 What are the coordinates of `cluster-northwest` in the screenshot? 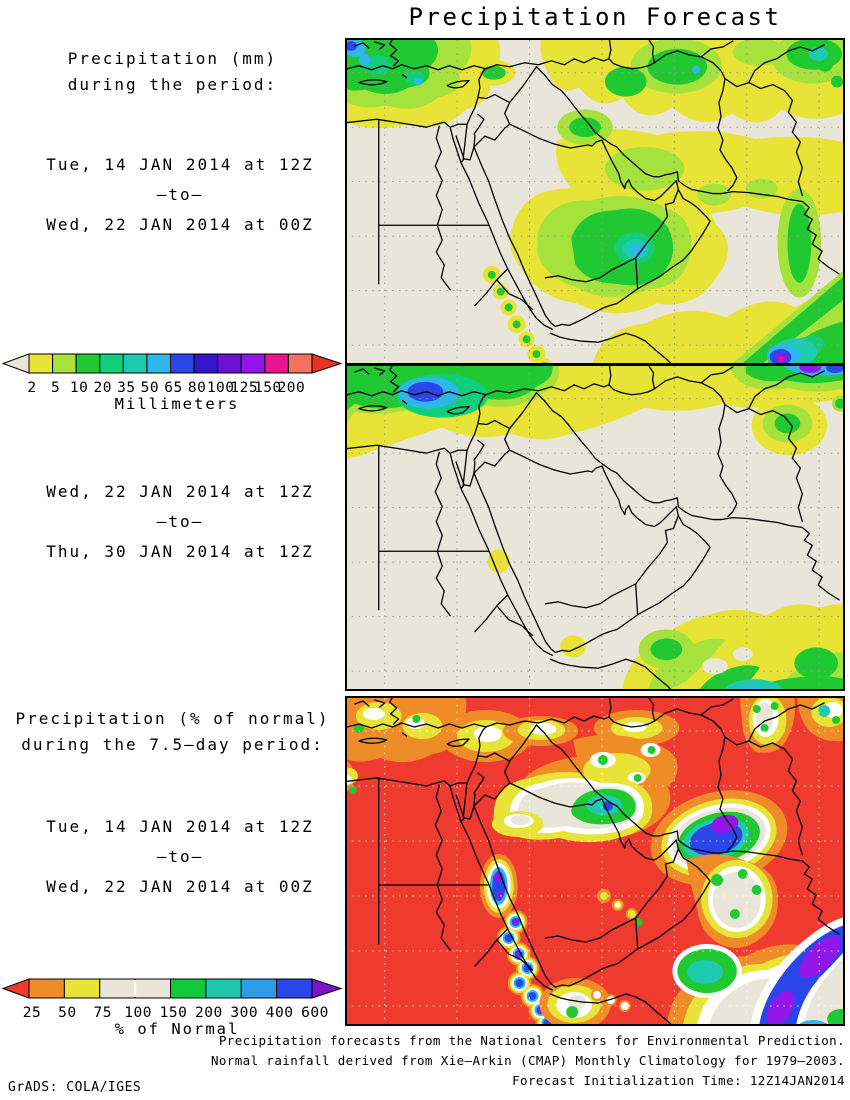 It's located at (407, 746).